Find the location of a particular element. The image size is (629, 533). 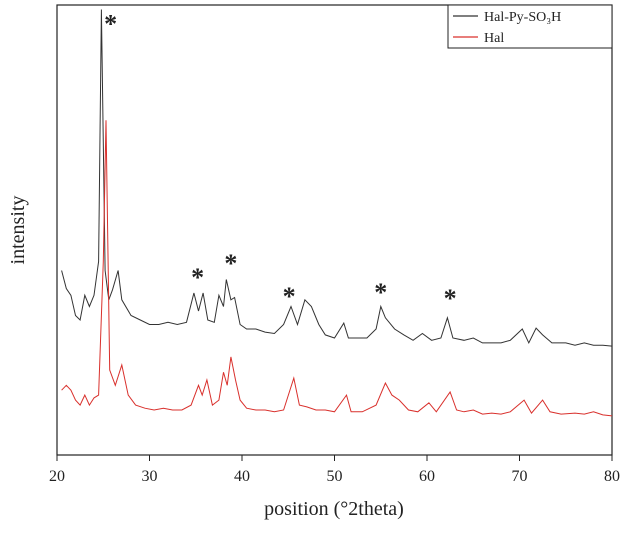

x-tick-label: 50 is located at coordinates (335, 476).